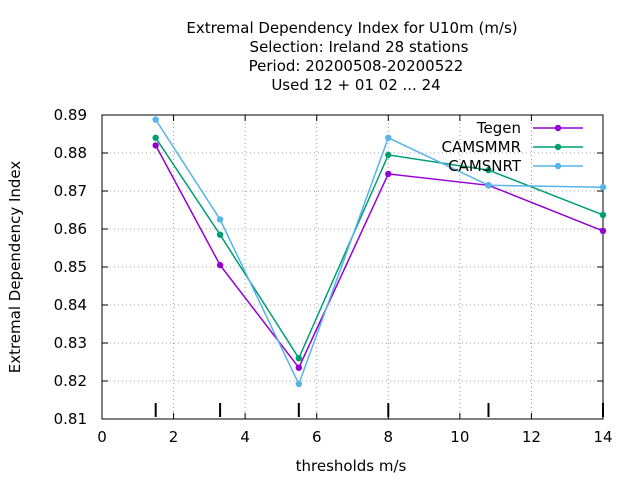  Describe the element at coordinates (481, 147) in the screenshot. I see `legend-label: CAMSMMR` at that location.